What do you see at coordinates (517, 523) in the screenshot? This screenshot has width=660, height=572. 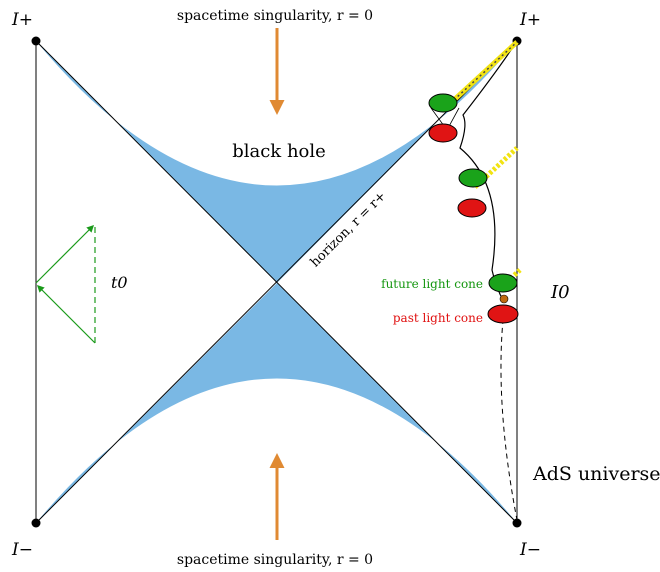 I see `corner-dot-bottom-right` at bounding box center [517, 523].